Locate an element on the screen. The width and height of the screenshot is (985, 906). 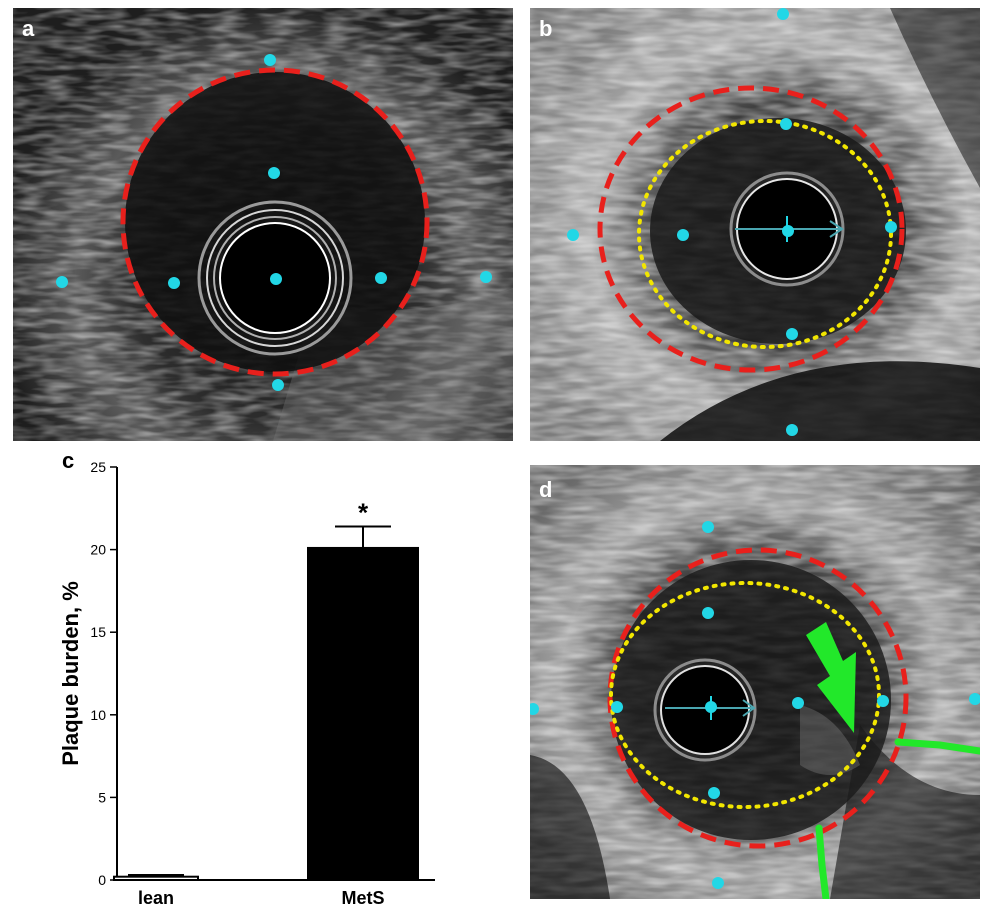
x-tick-label-mets: MetS is located at coordinates (362, 897).